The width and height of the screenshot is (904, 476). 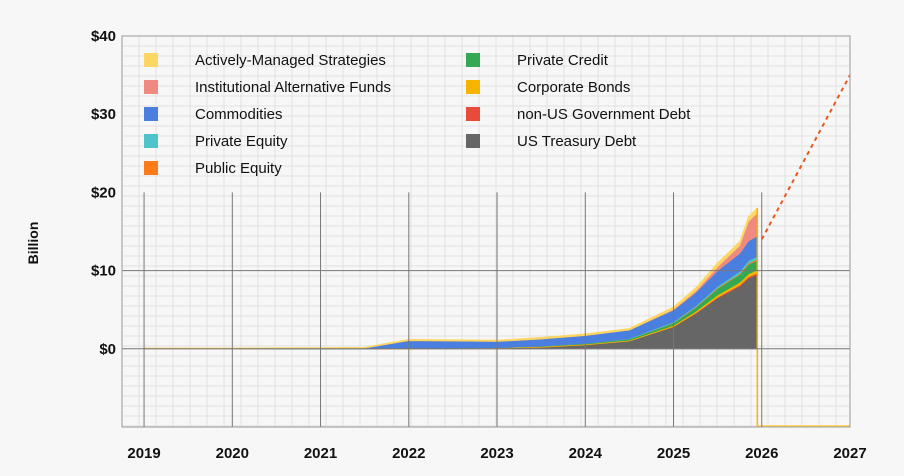 I want to click on y-tick-label: $30, so click(x=103, y=114).